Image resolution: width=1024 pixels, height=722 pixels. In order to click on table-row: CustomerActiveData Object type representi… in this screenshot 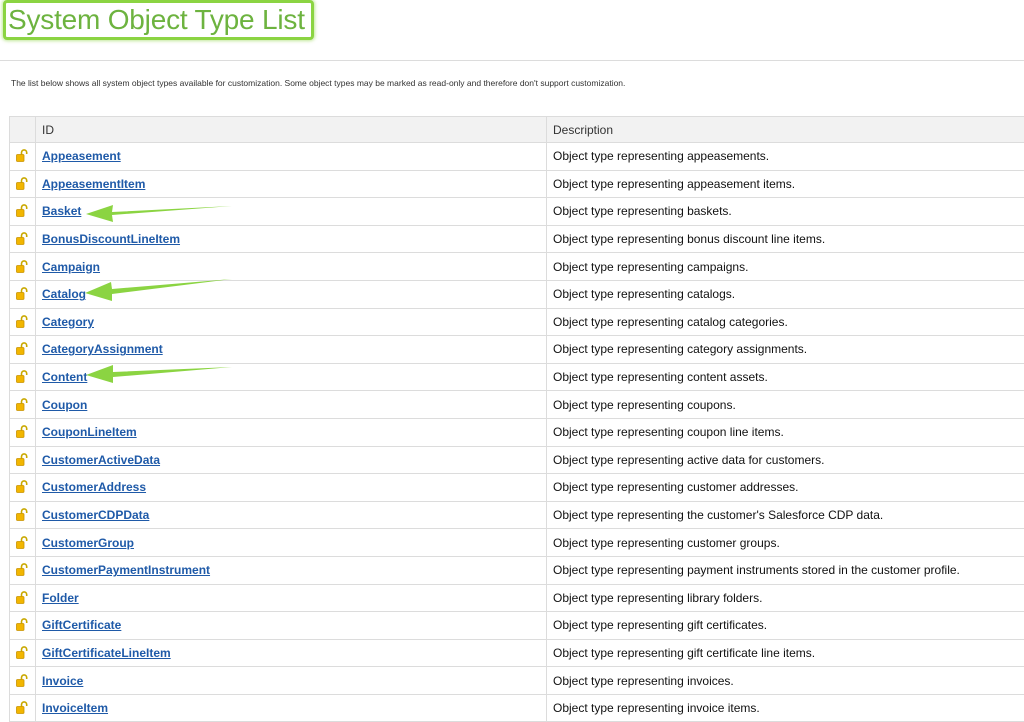, I will do `click(517, 460)`.